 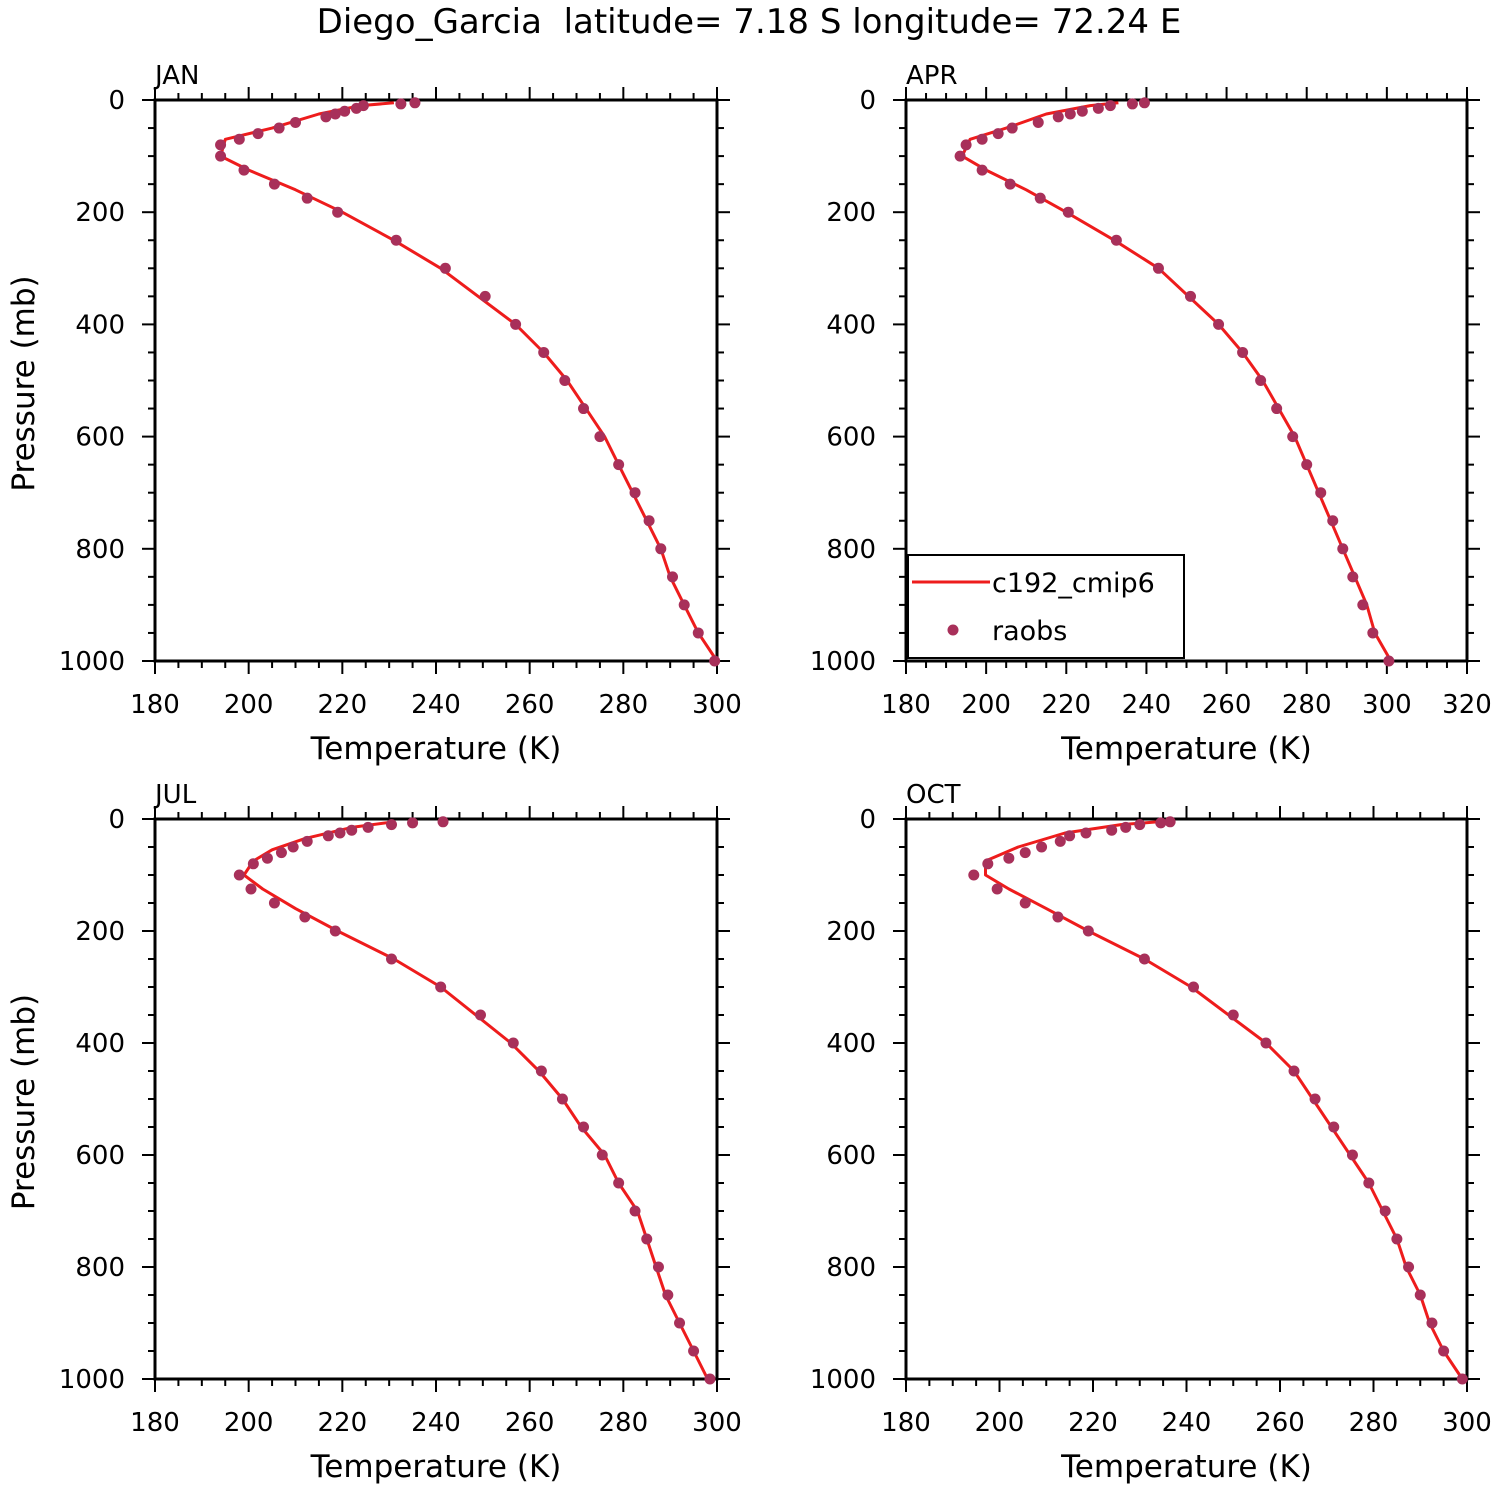 What do you see at coordinates (175, 795) in the screenshot?
I see `panel-title: JUL` at bounding box center [175, 795].